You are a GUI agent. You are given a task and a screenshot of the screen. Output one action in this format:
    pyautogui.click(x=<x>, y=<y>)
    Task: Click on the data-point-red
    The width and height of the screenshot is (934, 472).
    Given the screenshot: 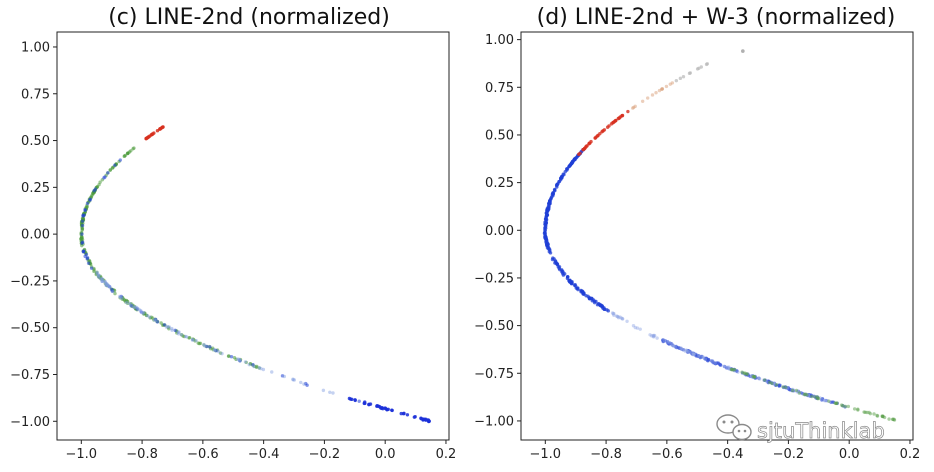 What is the action you would take?
    pyautogui.click(x=600, y=134)
    